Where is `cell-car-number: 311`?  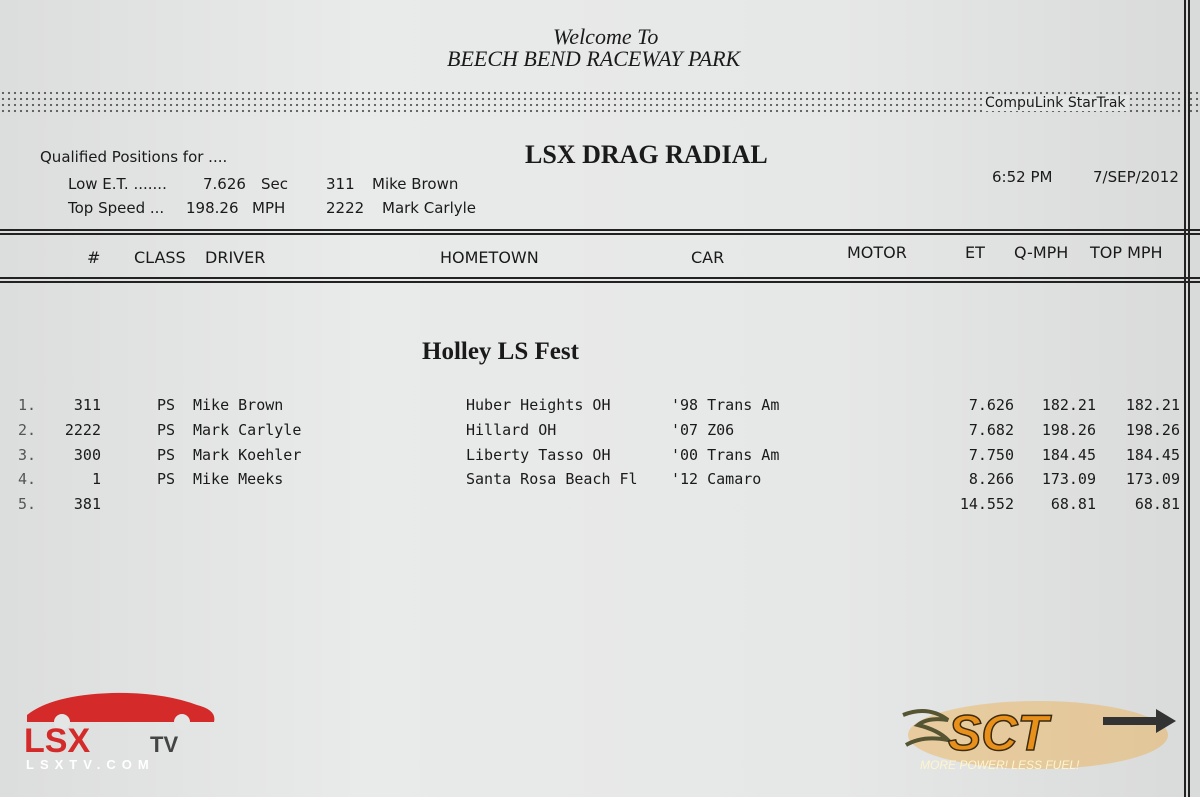 cell-car-number: 311 is located at coordinates (87, 405).